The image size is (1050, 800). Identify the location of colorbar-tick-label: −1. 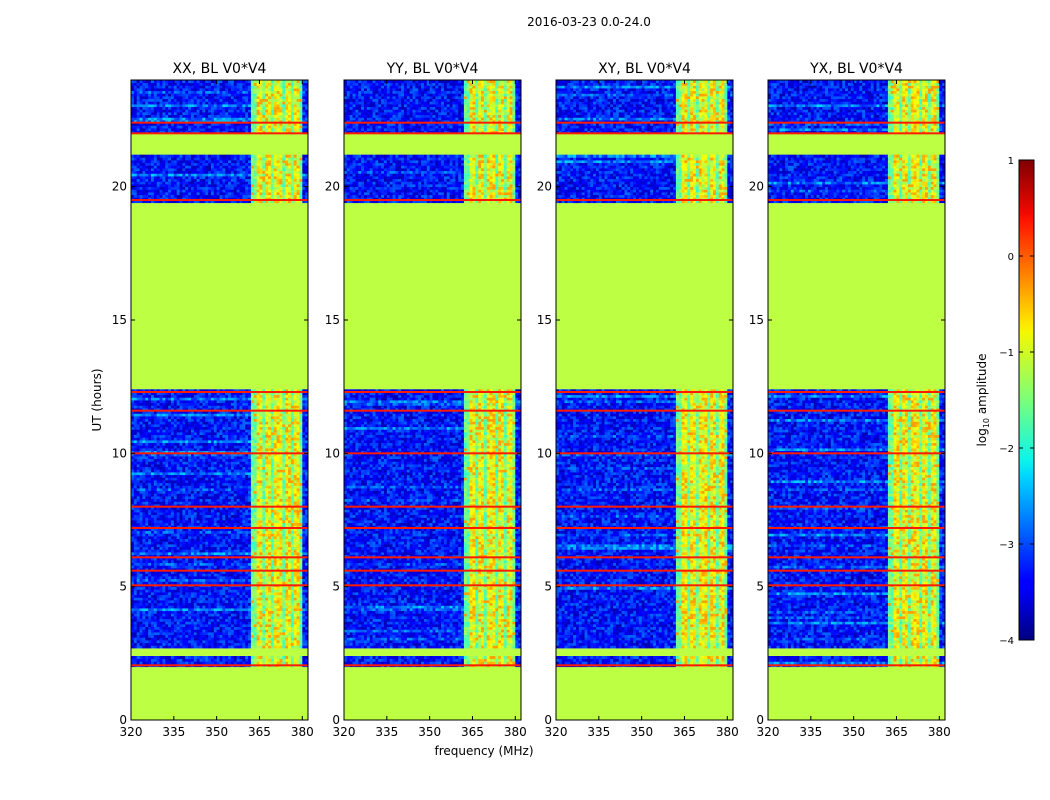
(1006, 353).